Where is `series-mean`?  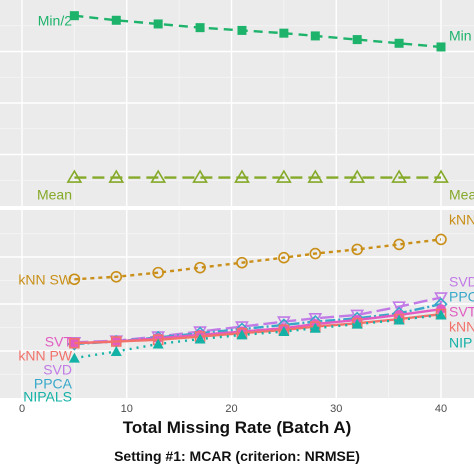 series-mean is located at coordinates (257, 176).